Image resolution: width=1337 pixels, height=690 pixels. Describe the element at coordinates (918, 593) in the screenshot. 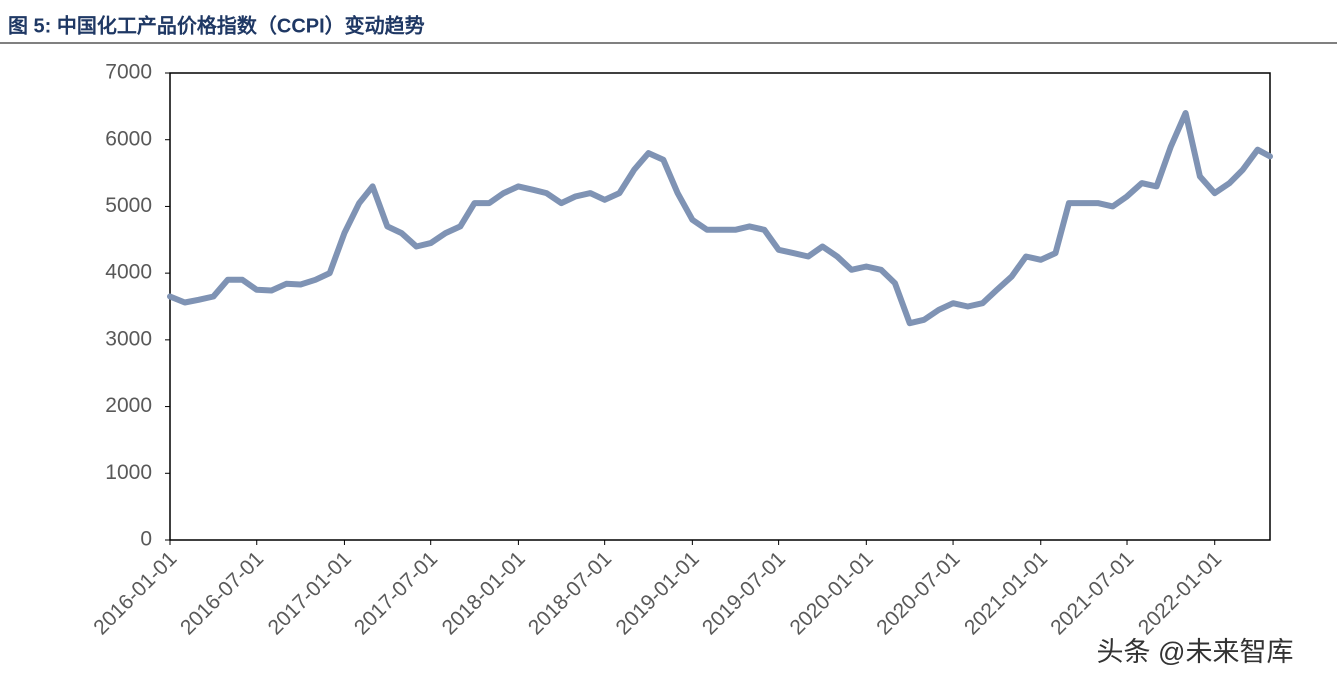

I see `x-tick-label: 2020-07-01` at that location.